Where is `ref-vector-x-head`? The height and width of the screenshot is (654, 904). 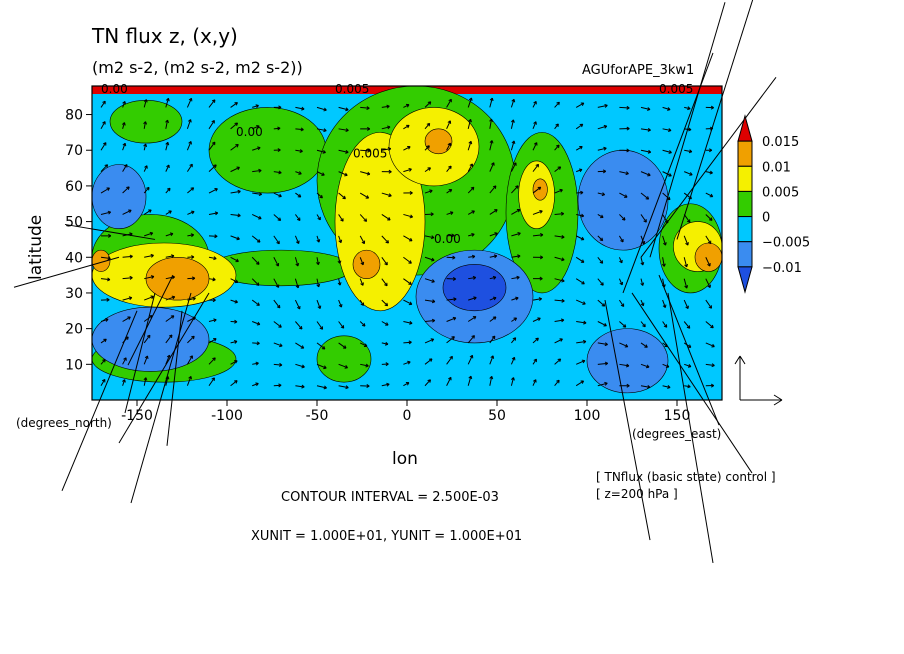 ref-vector-x-head is located at coordinates (778, 400).